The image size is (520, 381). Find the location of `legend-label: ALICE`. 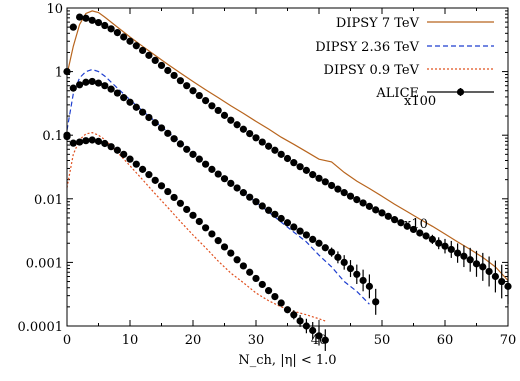

legend-label: ALICE is located at coordinates (397, 93).